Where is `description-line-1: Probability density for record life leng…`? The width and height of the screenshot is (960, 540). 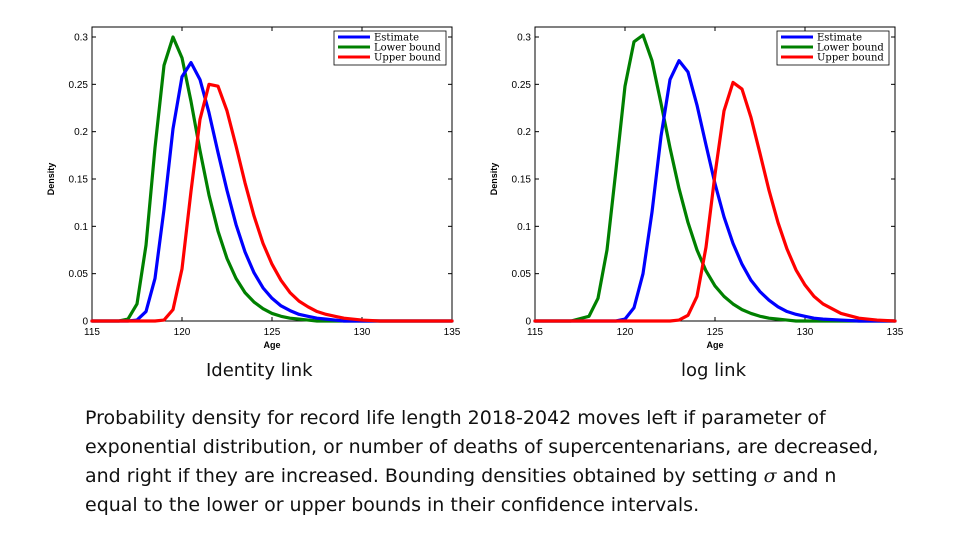
description-line-1: Probability density for record life leng… is located at coordinates (455, 418).